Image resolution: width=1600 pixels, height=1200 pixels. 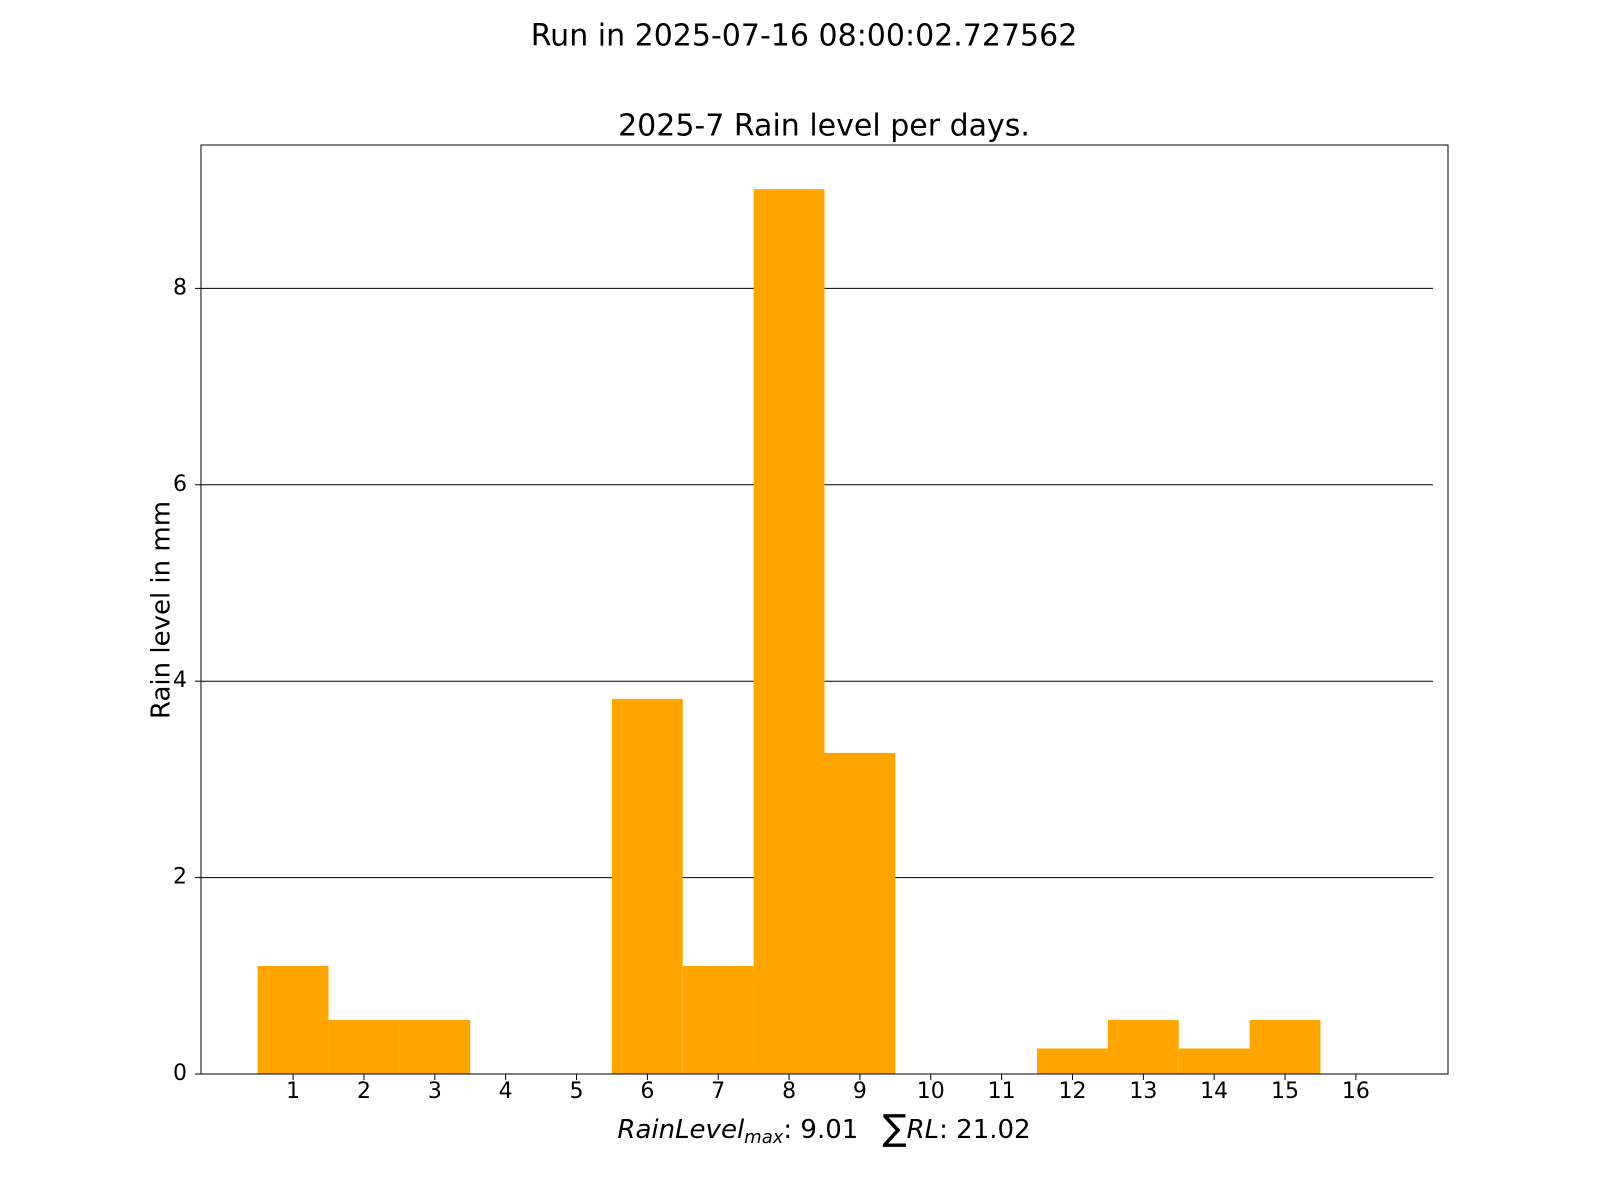 What do you see at coordinates (860, 1091) in the screenshot?
I see `x-tick-label: 9` at bounding box center [860, 1091].